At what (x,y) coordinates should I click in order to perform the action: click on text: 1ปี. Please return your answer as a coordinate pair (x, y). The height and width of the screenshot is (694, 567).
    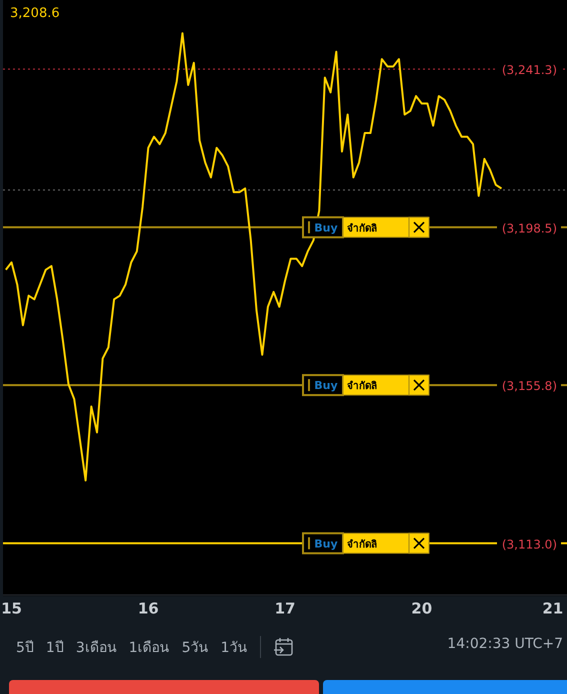
    Looking at the image, I should click on (55, 648).